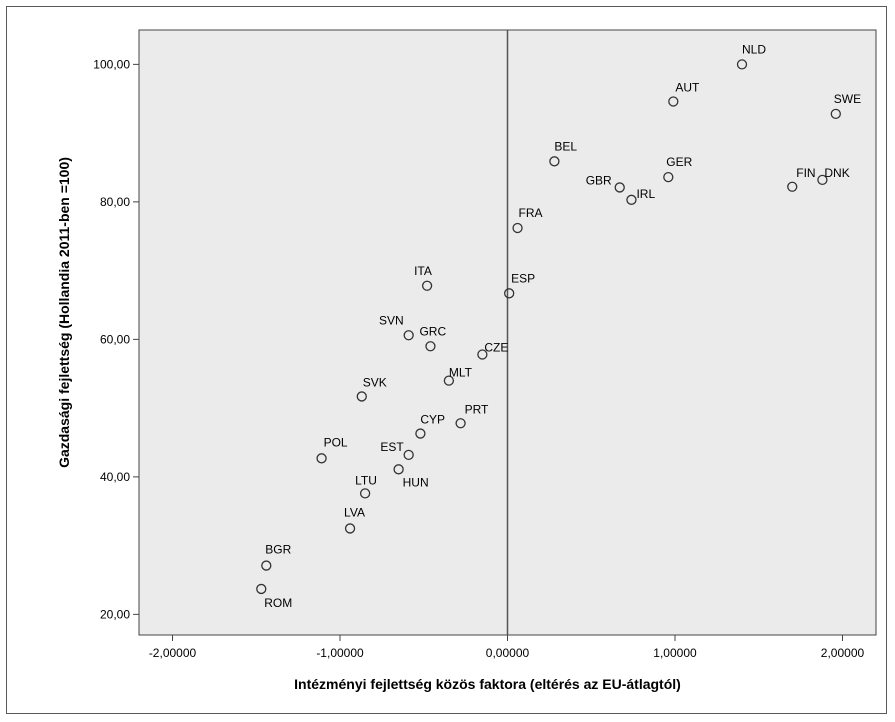 The image size is (895, 722). What do you see at coordinates (420, 433) in the screenshot?
I see `point-cyp` at bounding box center [420, 433].